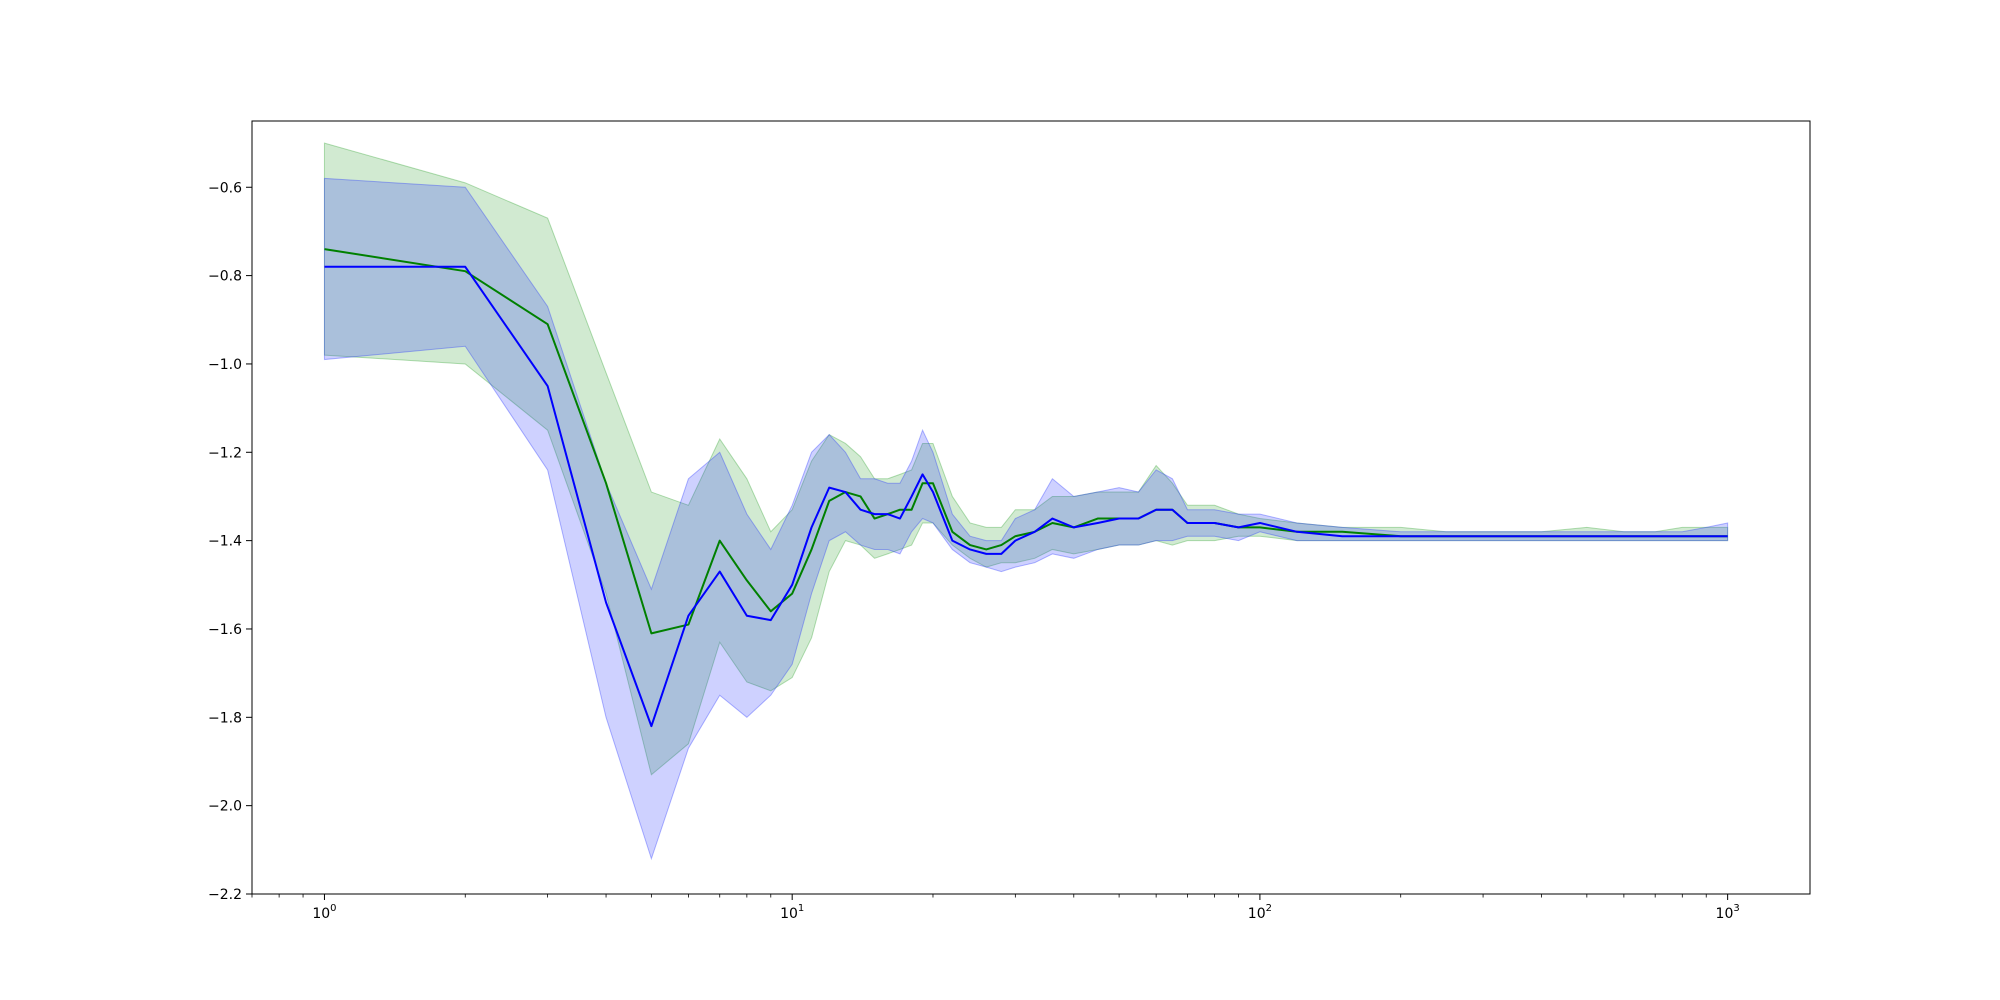 This screenshot has width=2000, height=1000. What do you see at coordinates (225, 895) in the screenshot?
I see `y-tick-label: −2.2` at bounding box center [225, 895].